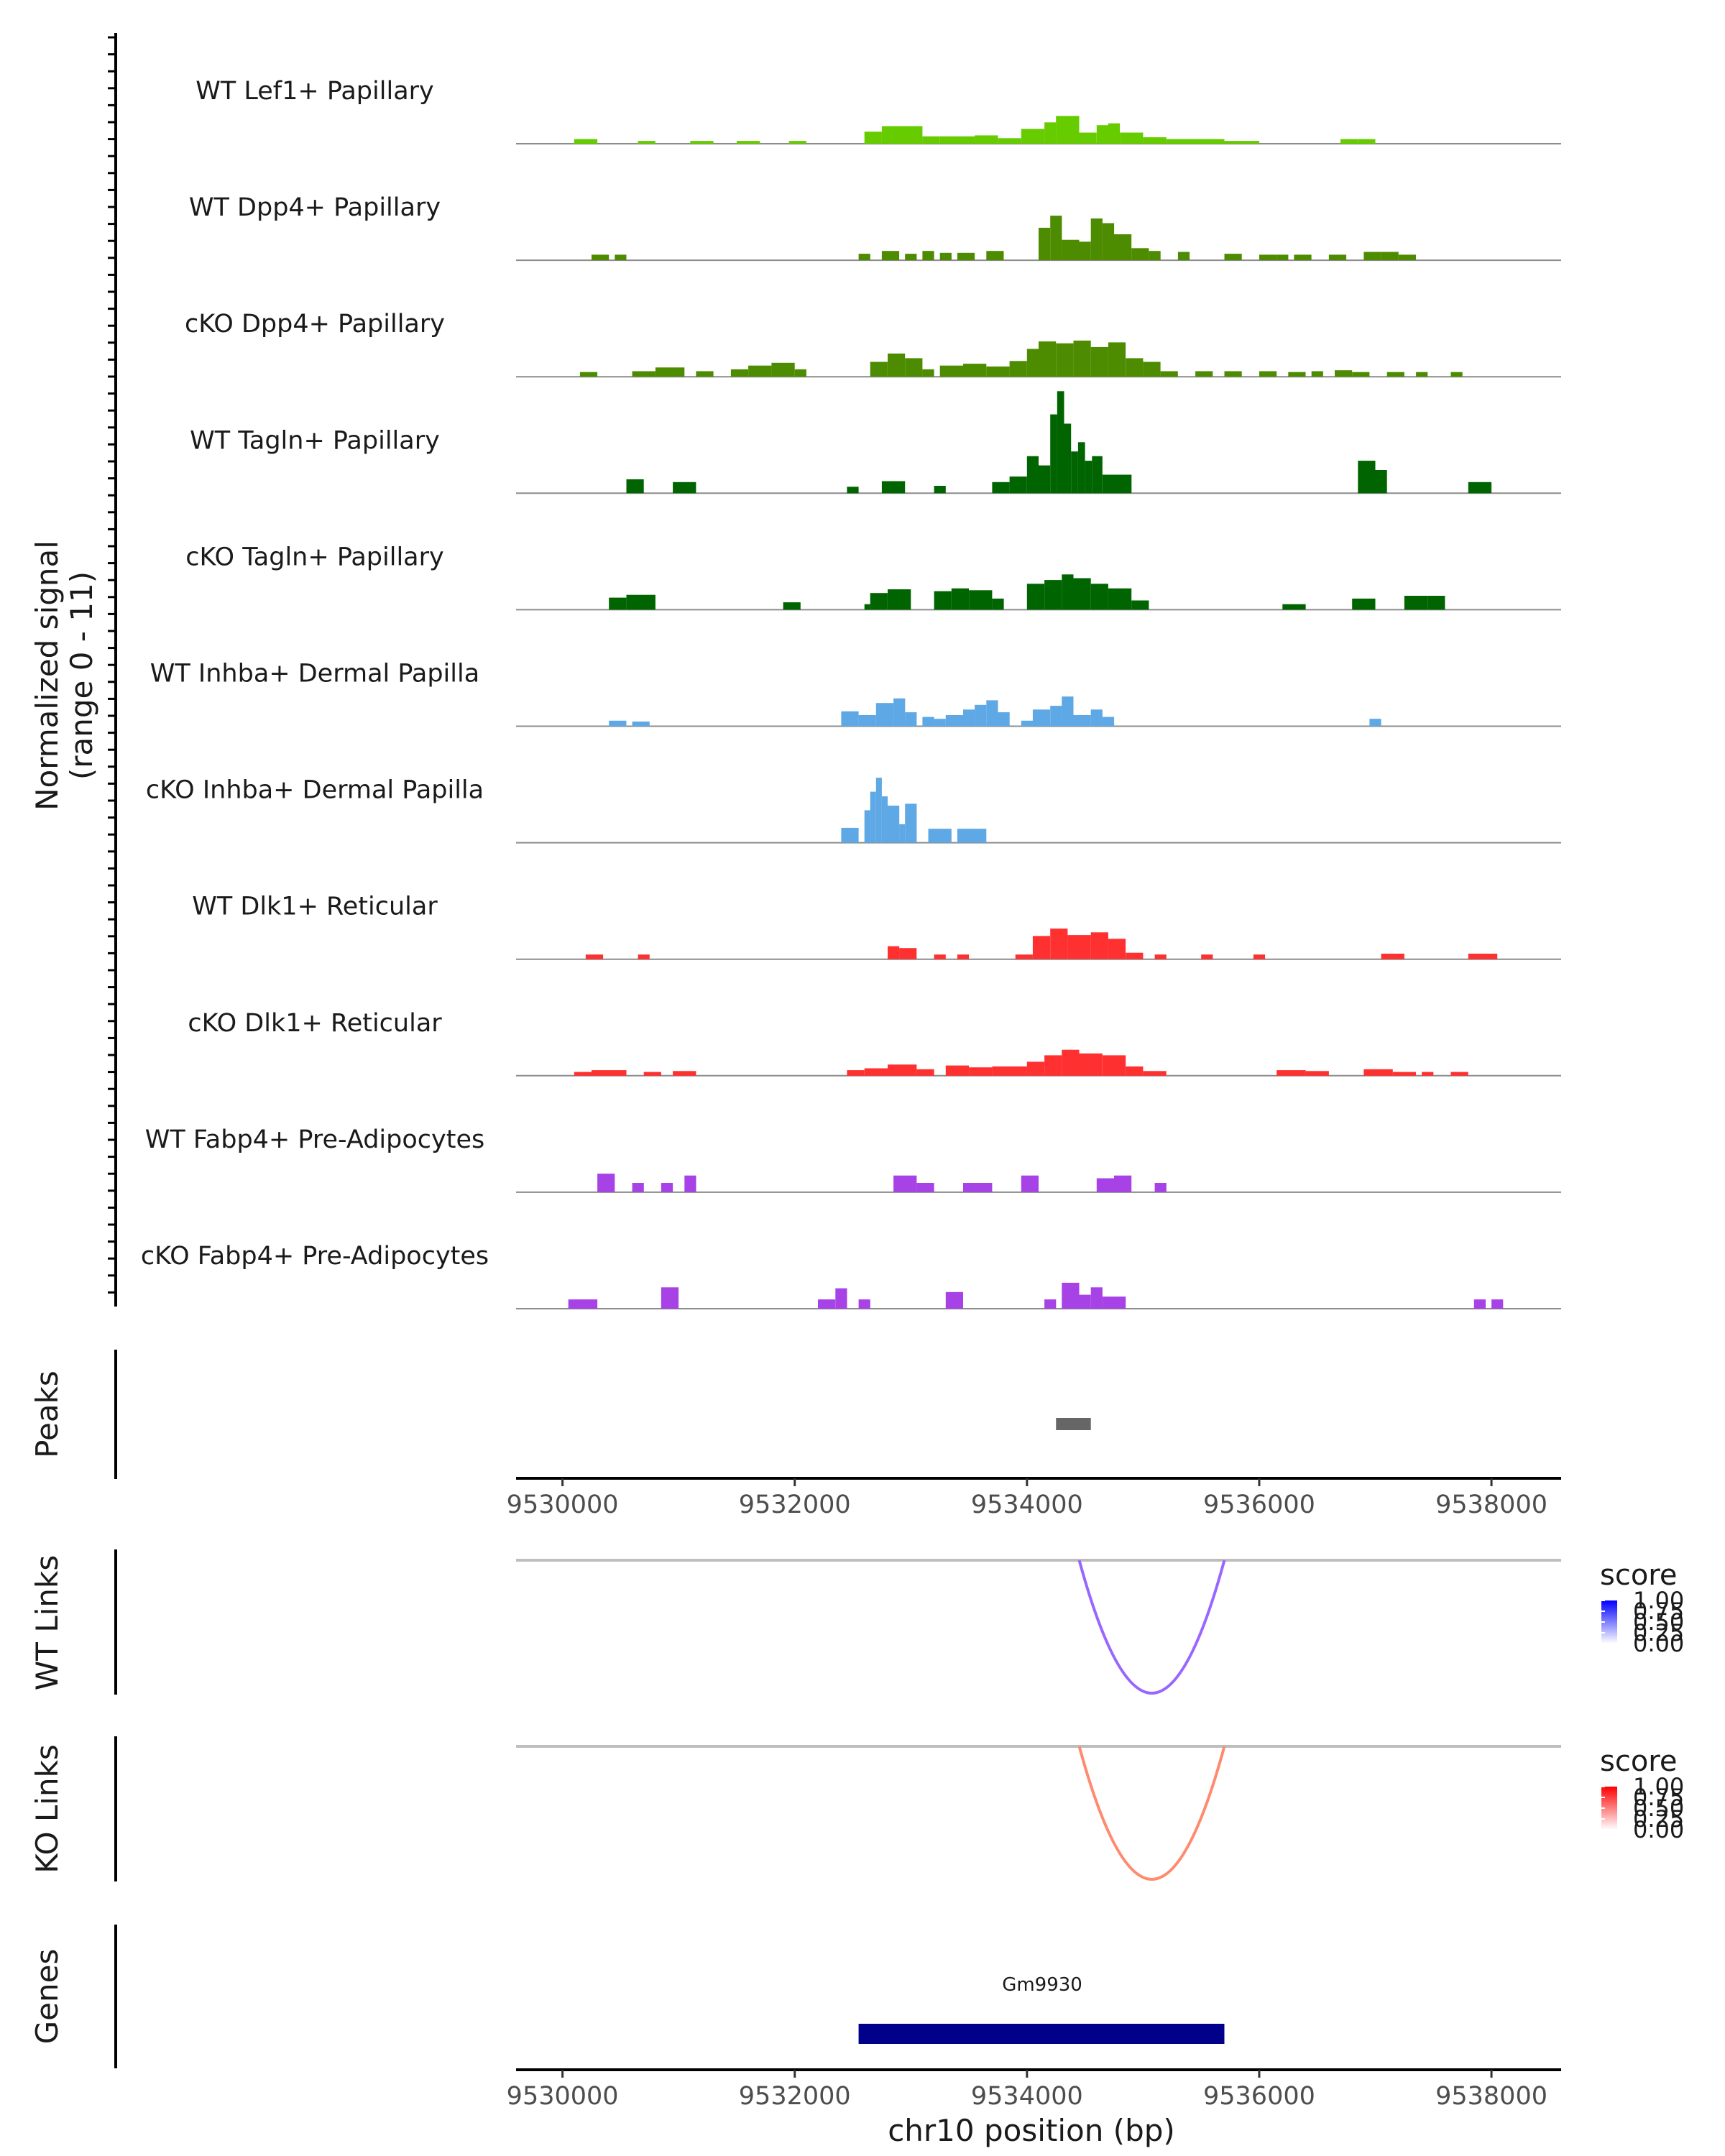  Describe the element at coordinates (875, 442) in the screenshot. I see `track-3: WT Tagln+ Papillary` at that location.